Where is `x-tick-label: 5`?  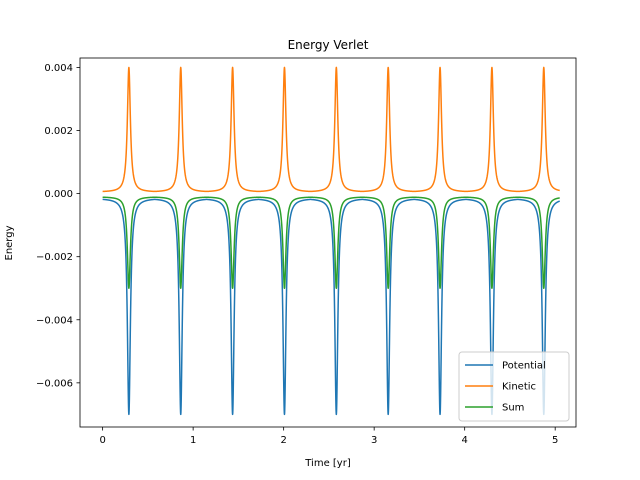
x-tick-label: 5 is located at coordinates (555, 440).